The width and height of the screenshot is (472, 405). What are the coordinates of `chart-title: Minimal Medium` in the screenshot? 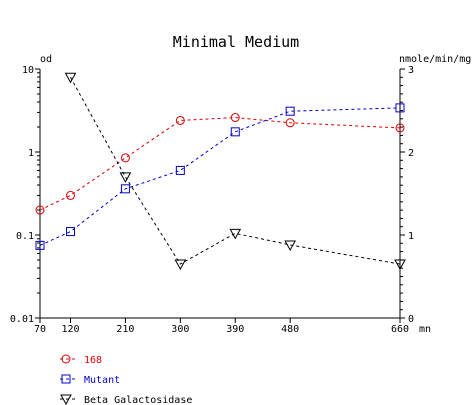 It's located at (236, 42).